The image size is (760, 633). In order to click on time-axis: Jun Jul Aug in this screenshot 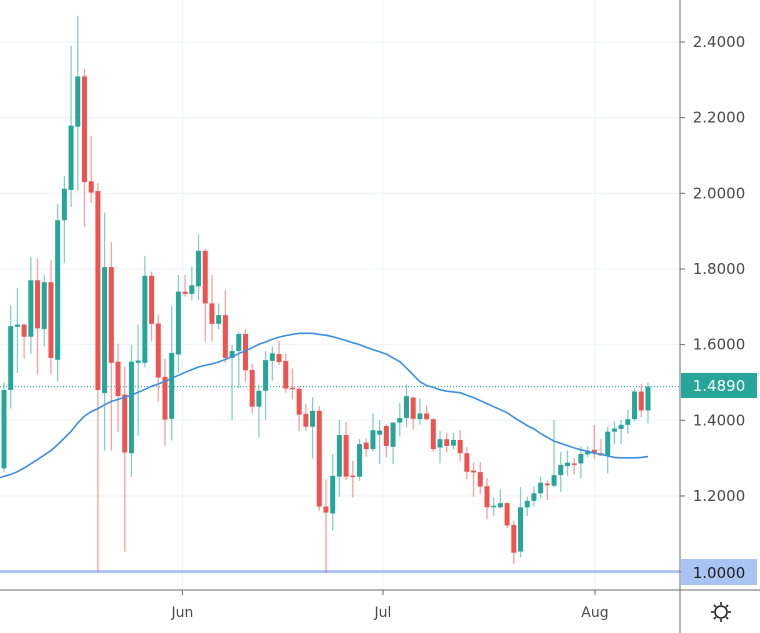, I will do `click(389, 605)`.